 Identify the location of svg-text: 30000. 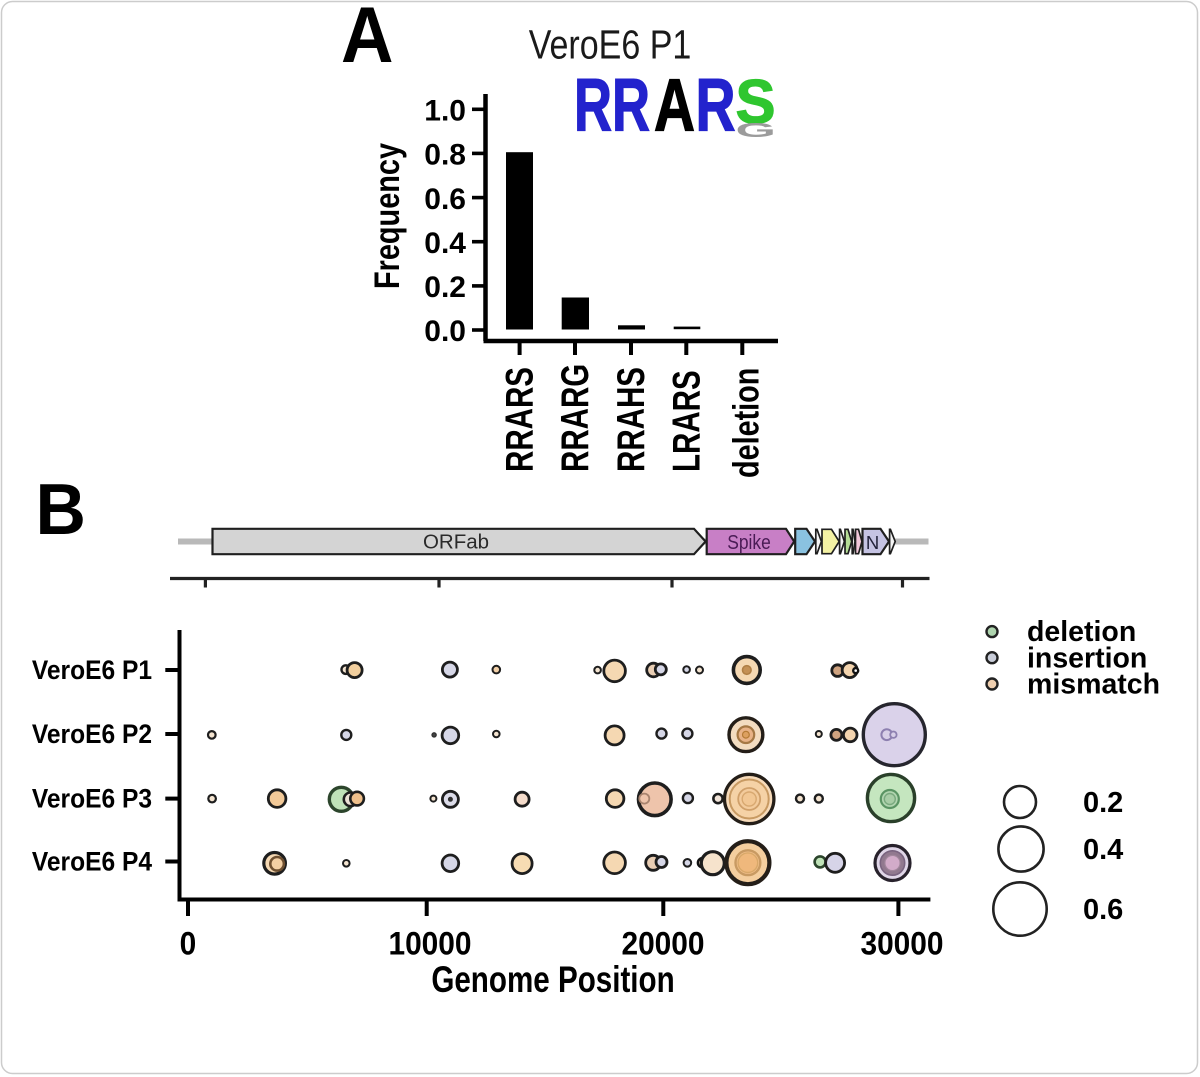
(901, 943).